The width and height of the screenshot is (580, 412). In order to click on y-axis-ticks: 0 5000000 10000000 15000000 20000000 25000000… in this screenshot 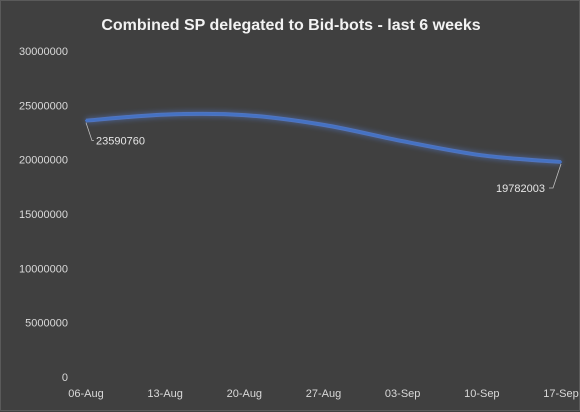, I will do `click(43, 215)`.